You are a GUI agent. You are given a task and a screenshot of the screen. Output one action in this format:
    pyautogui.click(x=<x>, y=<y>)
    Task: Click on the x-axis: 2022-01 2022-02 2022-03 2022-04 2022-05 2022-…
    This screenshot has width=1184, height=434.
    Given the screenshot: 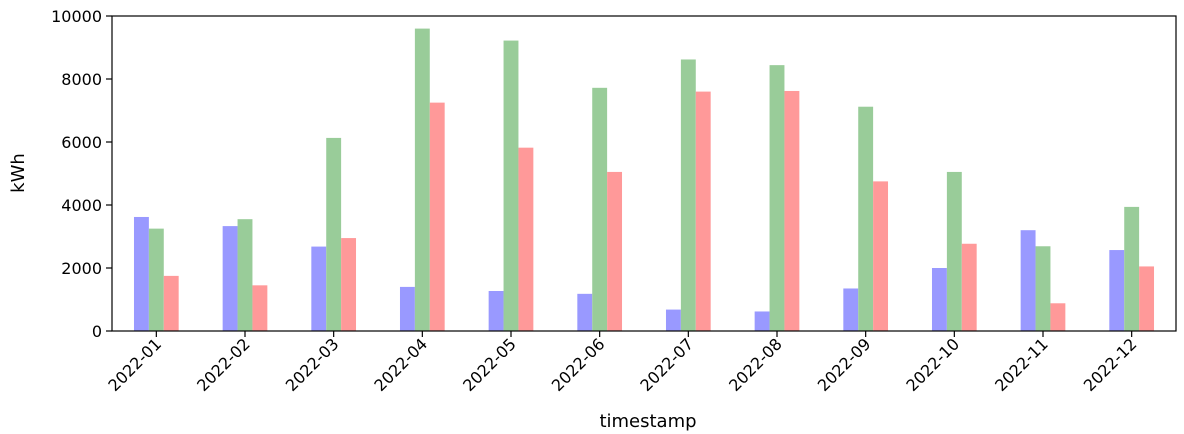 What is the action you would take?
    pyautogui.click(x=622, y=363)
    